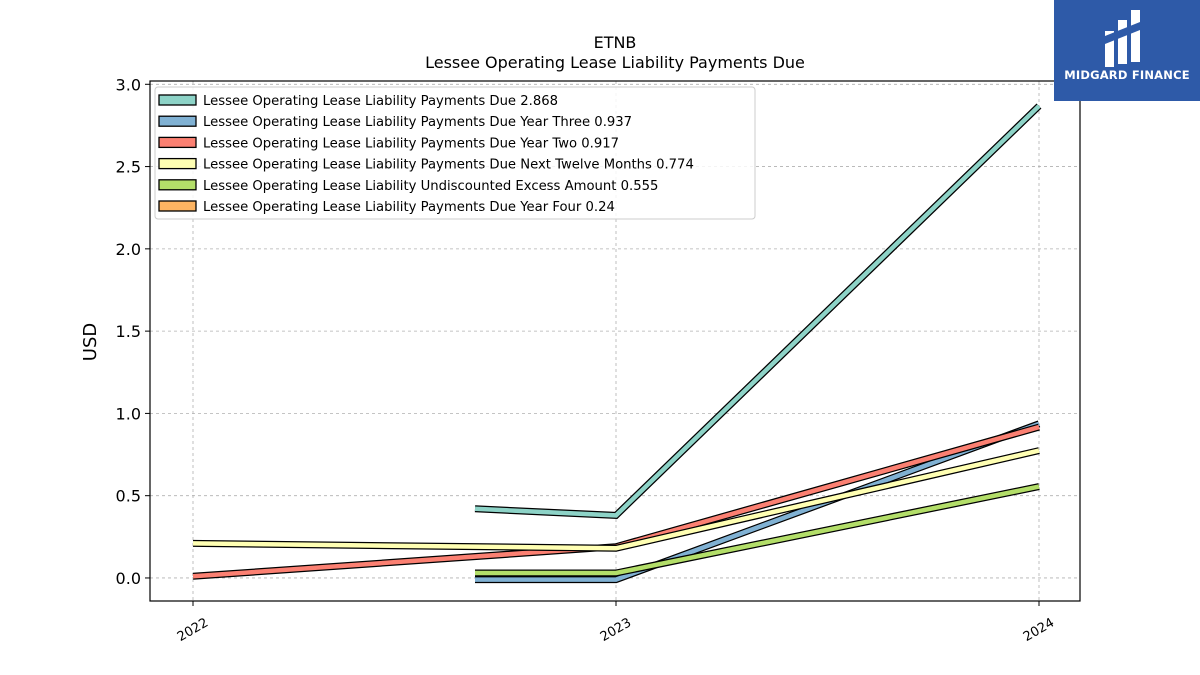 Image resolution: width=1200 pixels, height=675 pixels. I want to click on y-tick-label: 1.5, so click(128, 331).